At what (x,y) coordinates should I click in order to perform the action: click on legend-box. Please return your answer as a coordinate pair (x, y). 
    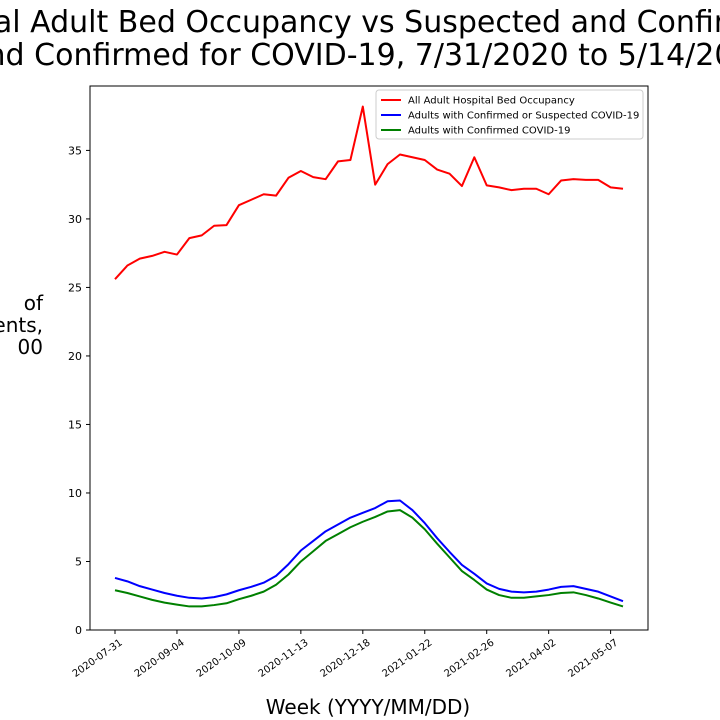
    Looking at the image, I should click on (509, 114).